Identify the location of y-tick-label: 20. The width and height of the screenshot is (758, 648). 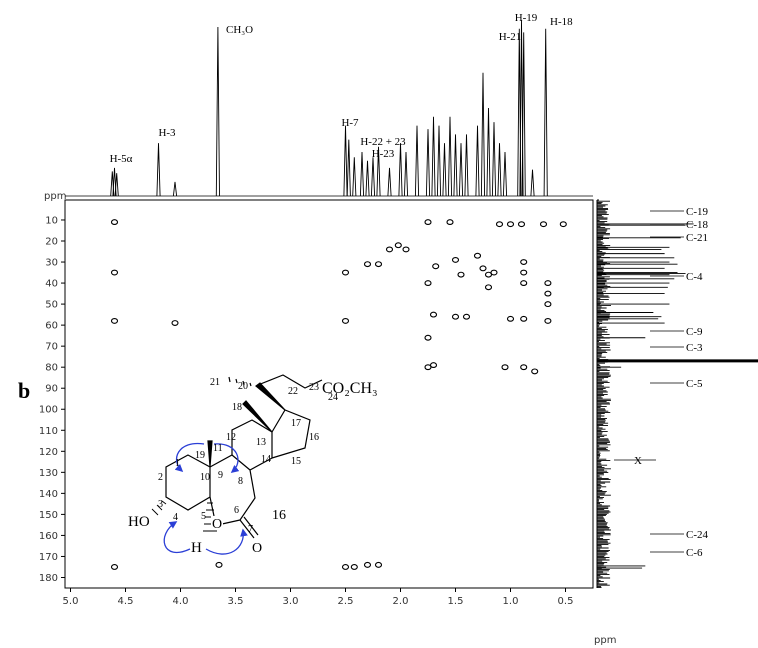
(51, 242).